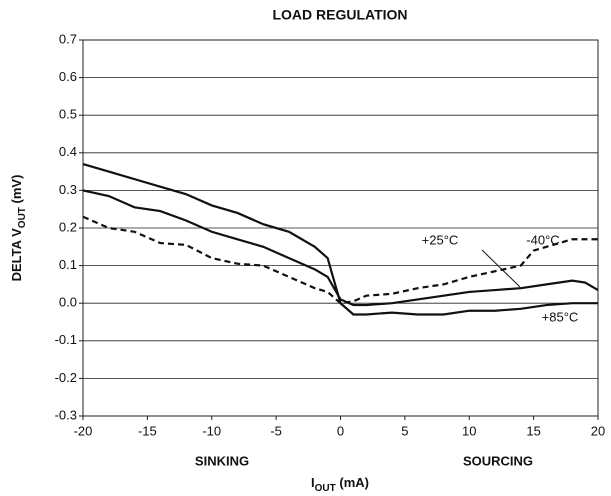  Describe the element at coordinates (83, 430) in the screenshot. I see `x-tick-label: -20` at that location.